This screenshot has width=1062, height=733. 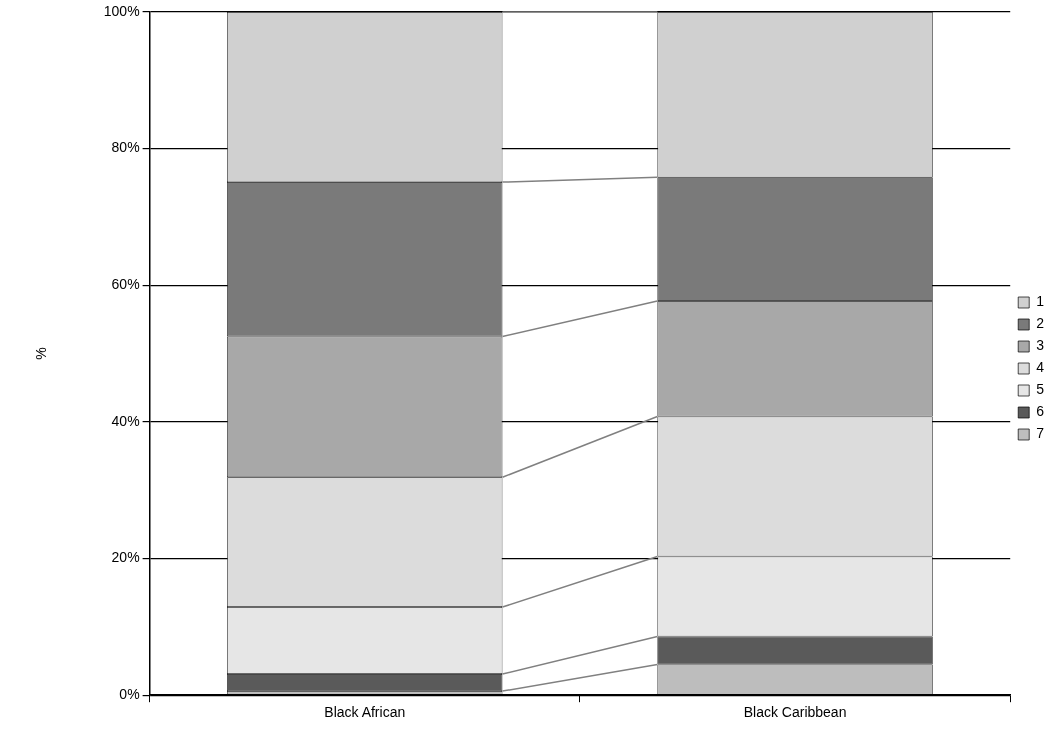 What do you see at coordinates (125, 147) in the screenshot?
I see `y-tick-label: 80%` at bounding box center [125, 147].